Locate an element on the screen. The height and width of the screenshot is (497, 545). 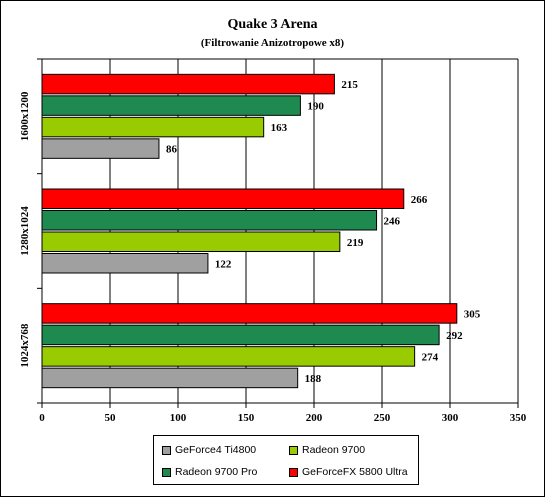
x-tick-label: 350 is located at coordinates (518, 418).